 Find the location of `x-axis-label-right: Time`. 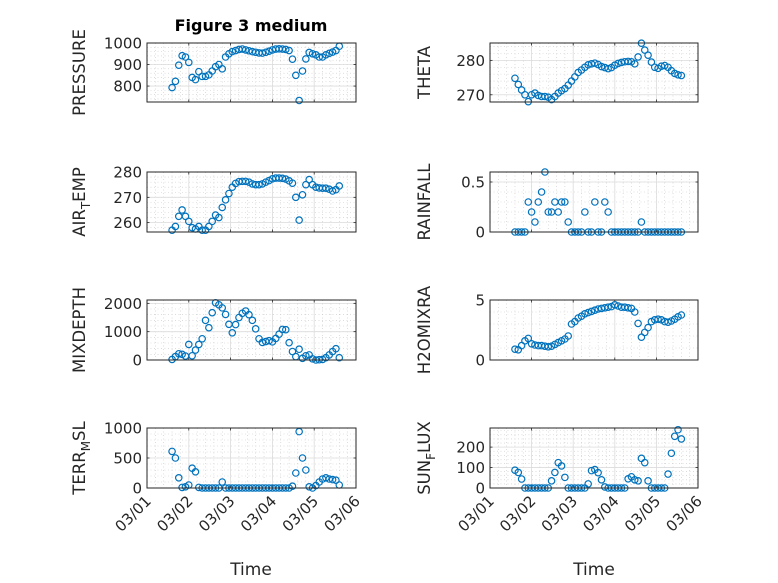

x-axis-label-right: Time is located at coordinates (593, 570).